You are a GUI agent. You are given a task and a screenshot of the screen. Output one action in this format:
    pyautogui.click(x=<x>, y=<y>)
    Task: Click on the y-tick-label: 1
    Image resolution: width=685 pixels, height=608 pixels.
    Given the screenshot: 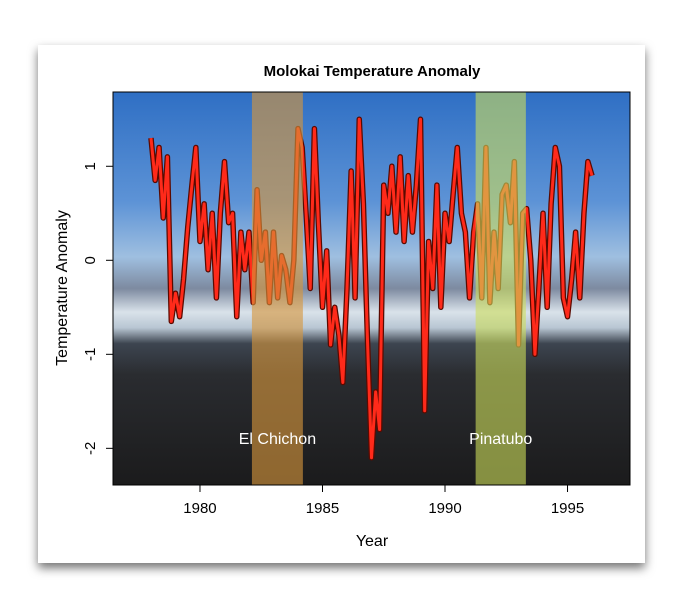 What is the action you would take?
    pyautogui.click(x=90, y=166)
    